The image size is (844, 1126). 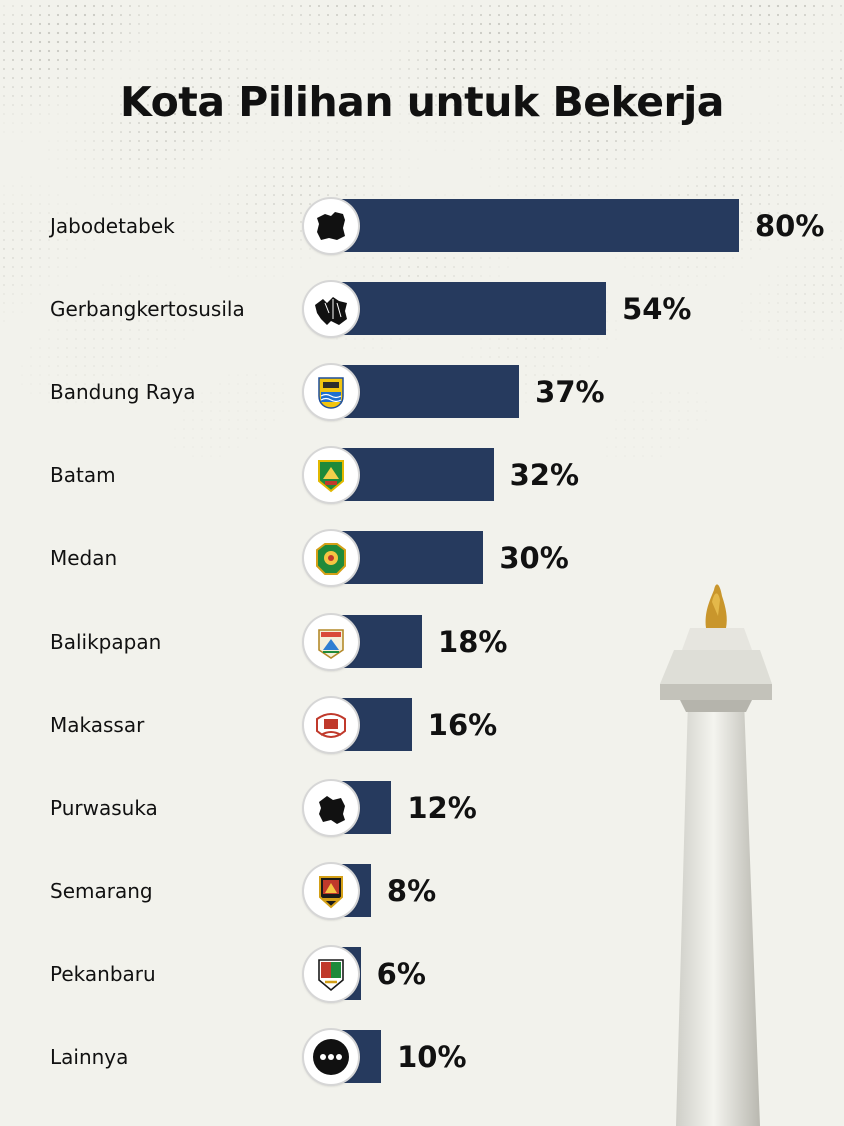 What do you see at coordinates (462, 724) in the screenshot?
I see `value-label: 16%` at bounding box center [462, 724].